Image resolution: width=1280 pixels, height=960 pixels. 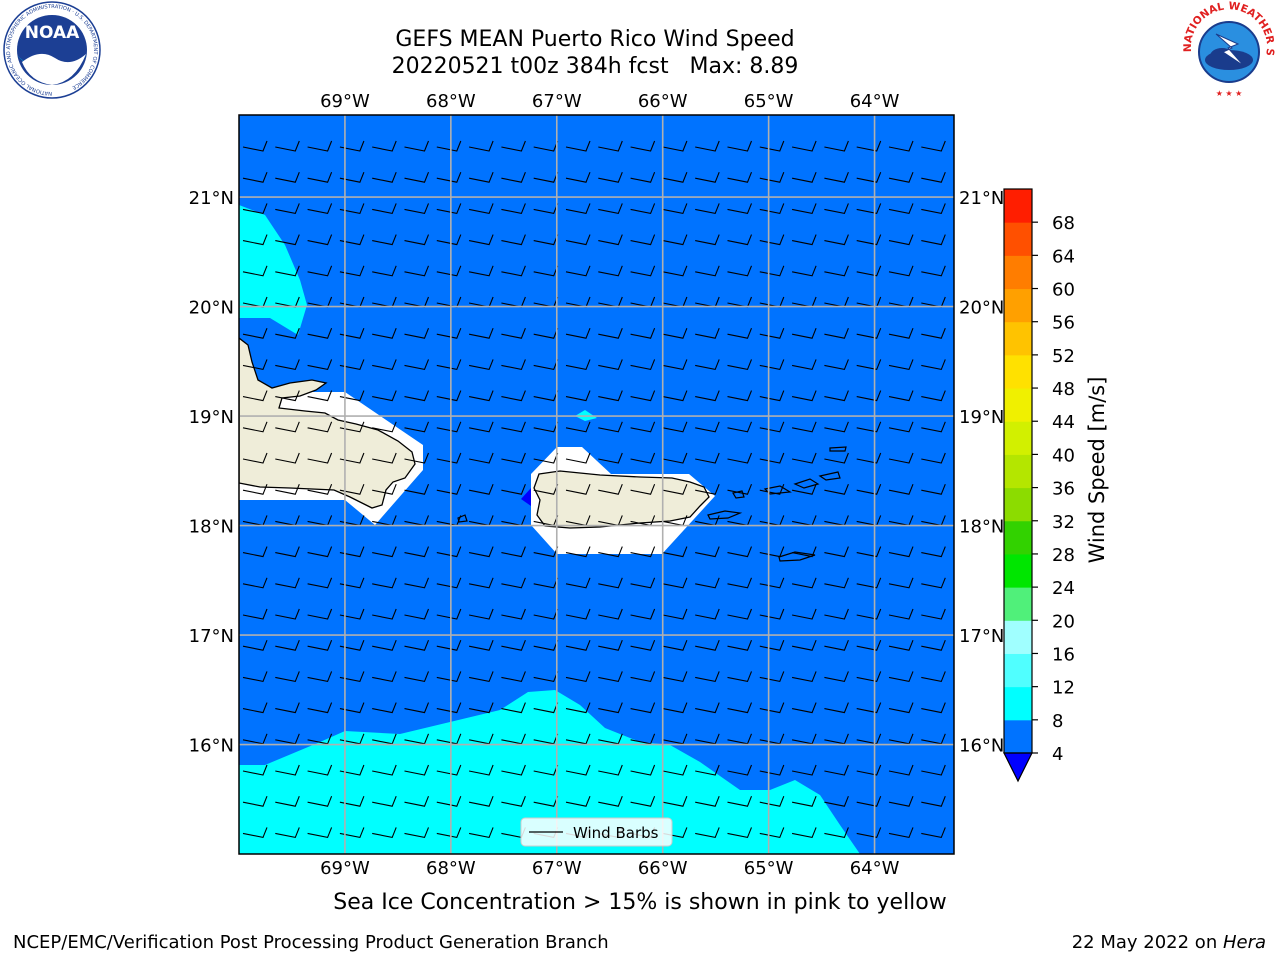 I want to click on lat-label: 17°N, so click(x=981, y=636).